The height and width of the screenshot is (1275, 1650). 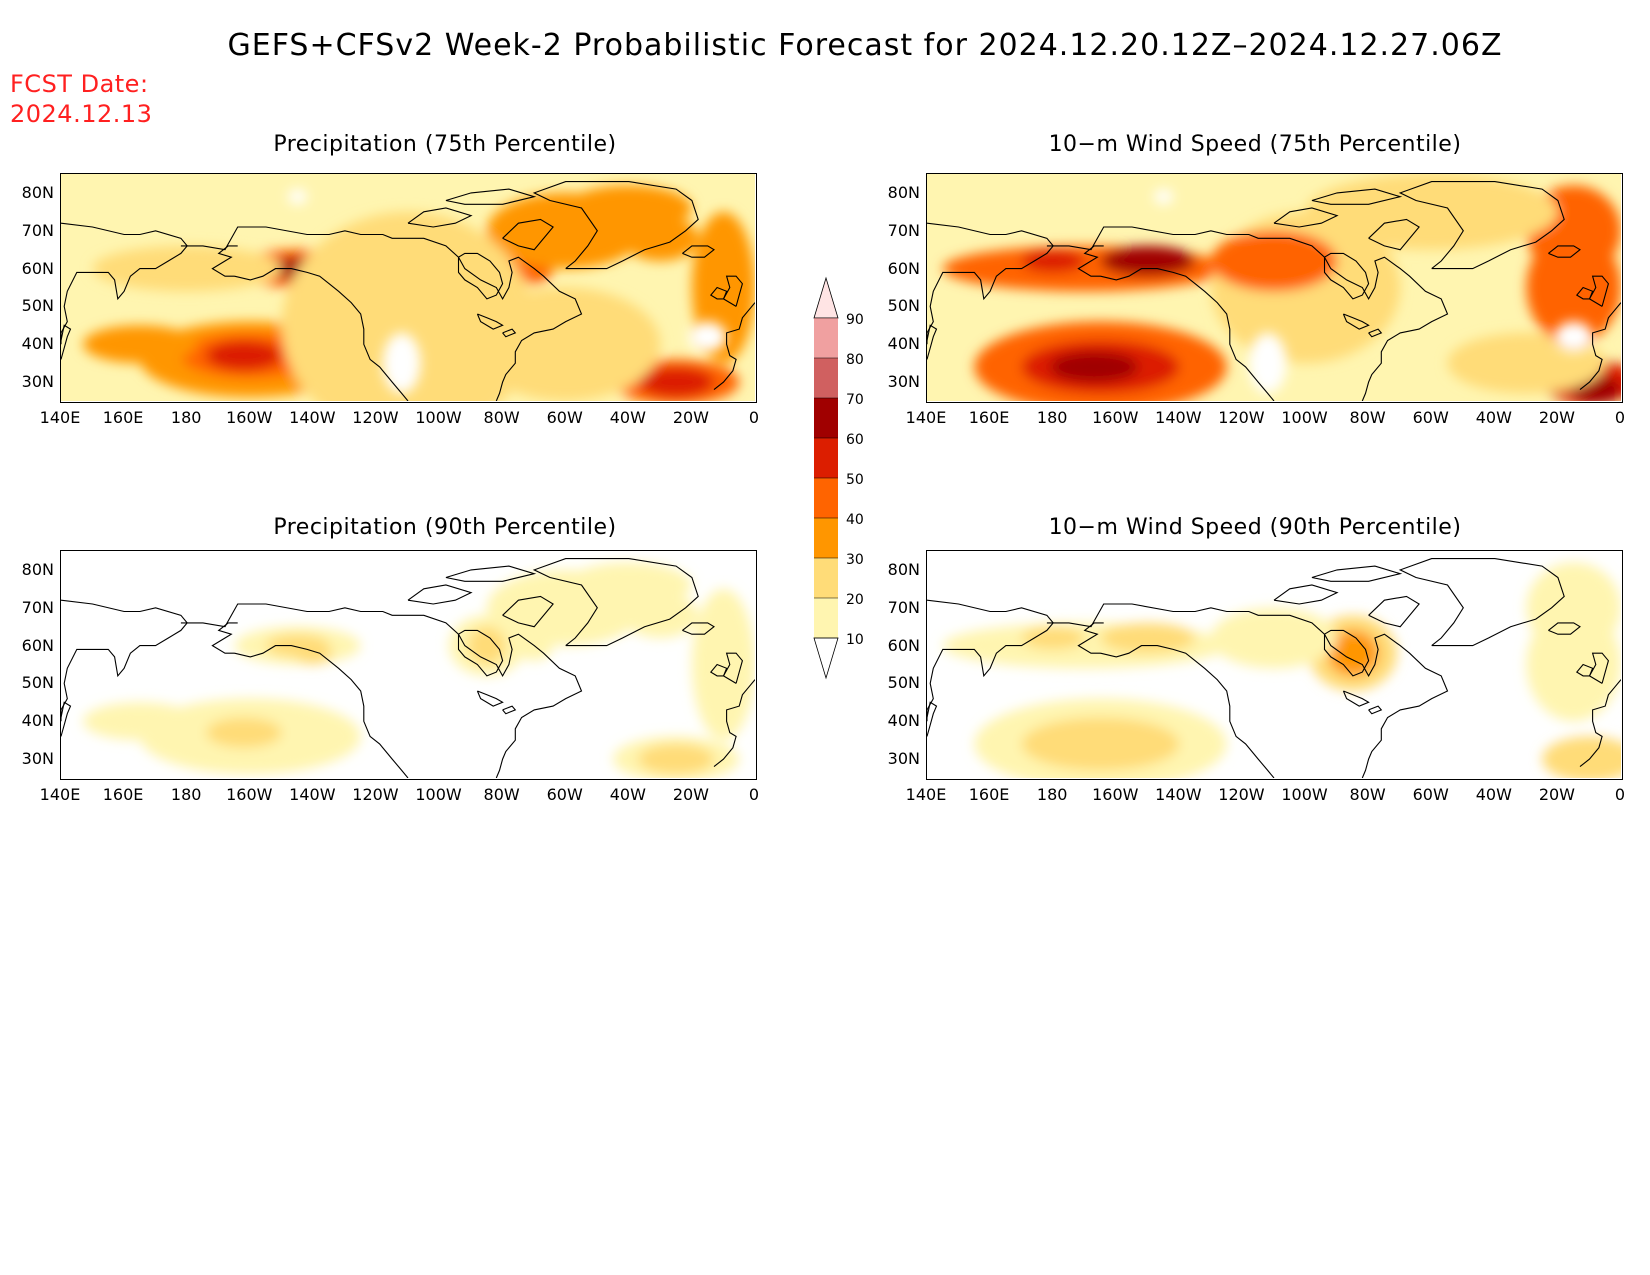 What do you see at coordinates (855, 360) in the screenshot?
I see `colorbar-label-80: 80` at bounding box center [855, 360].